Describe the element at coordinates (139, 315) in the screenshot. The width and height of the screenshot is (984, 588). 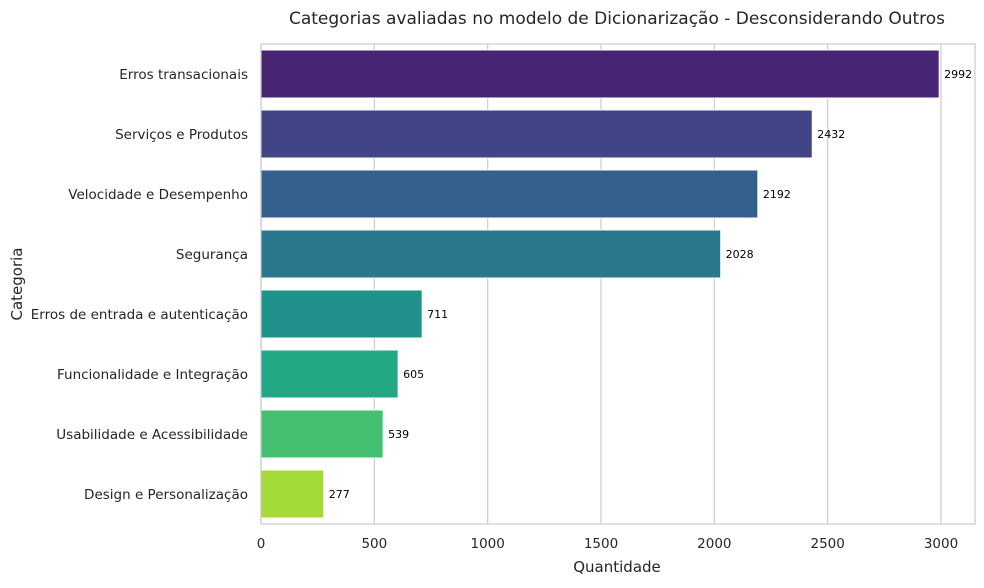
I see `y-tick-label: Erros de entrada e autenticação` at that location.